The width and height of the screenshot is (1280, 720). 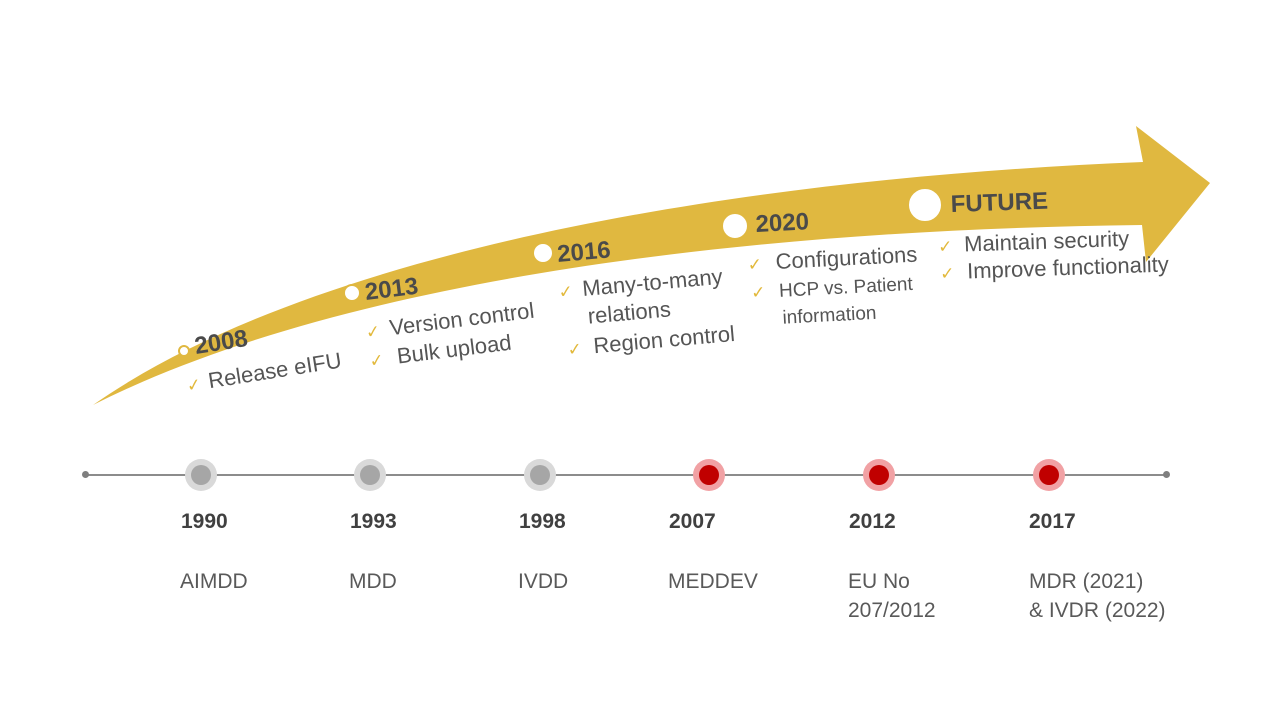 What do you see at coordinates (829, 316) in the screenshot?
I see `milestone-item: information` at bounding box center [829, 316].